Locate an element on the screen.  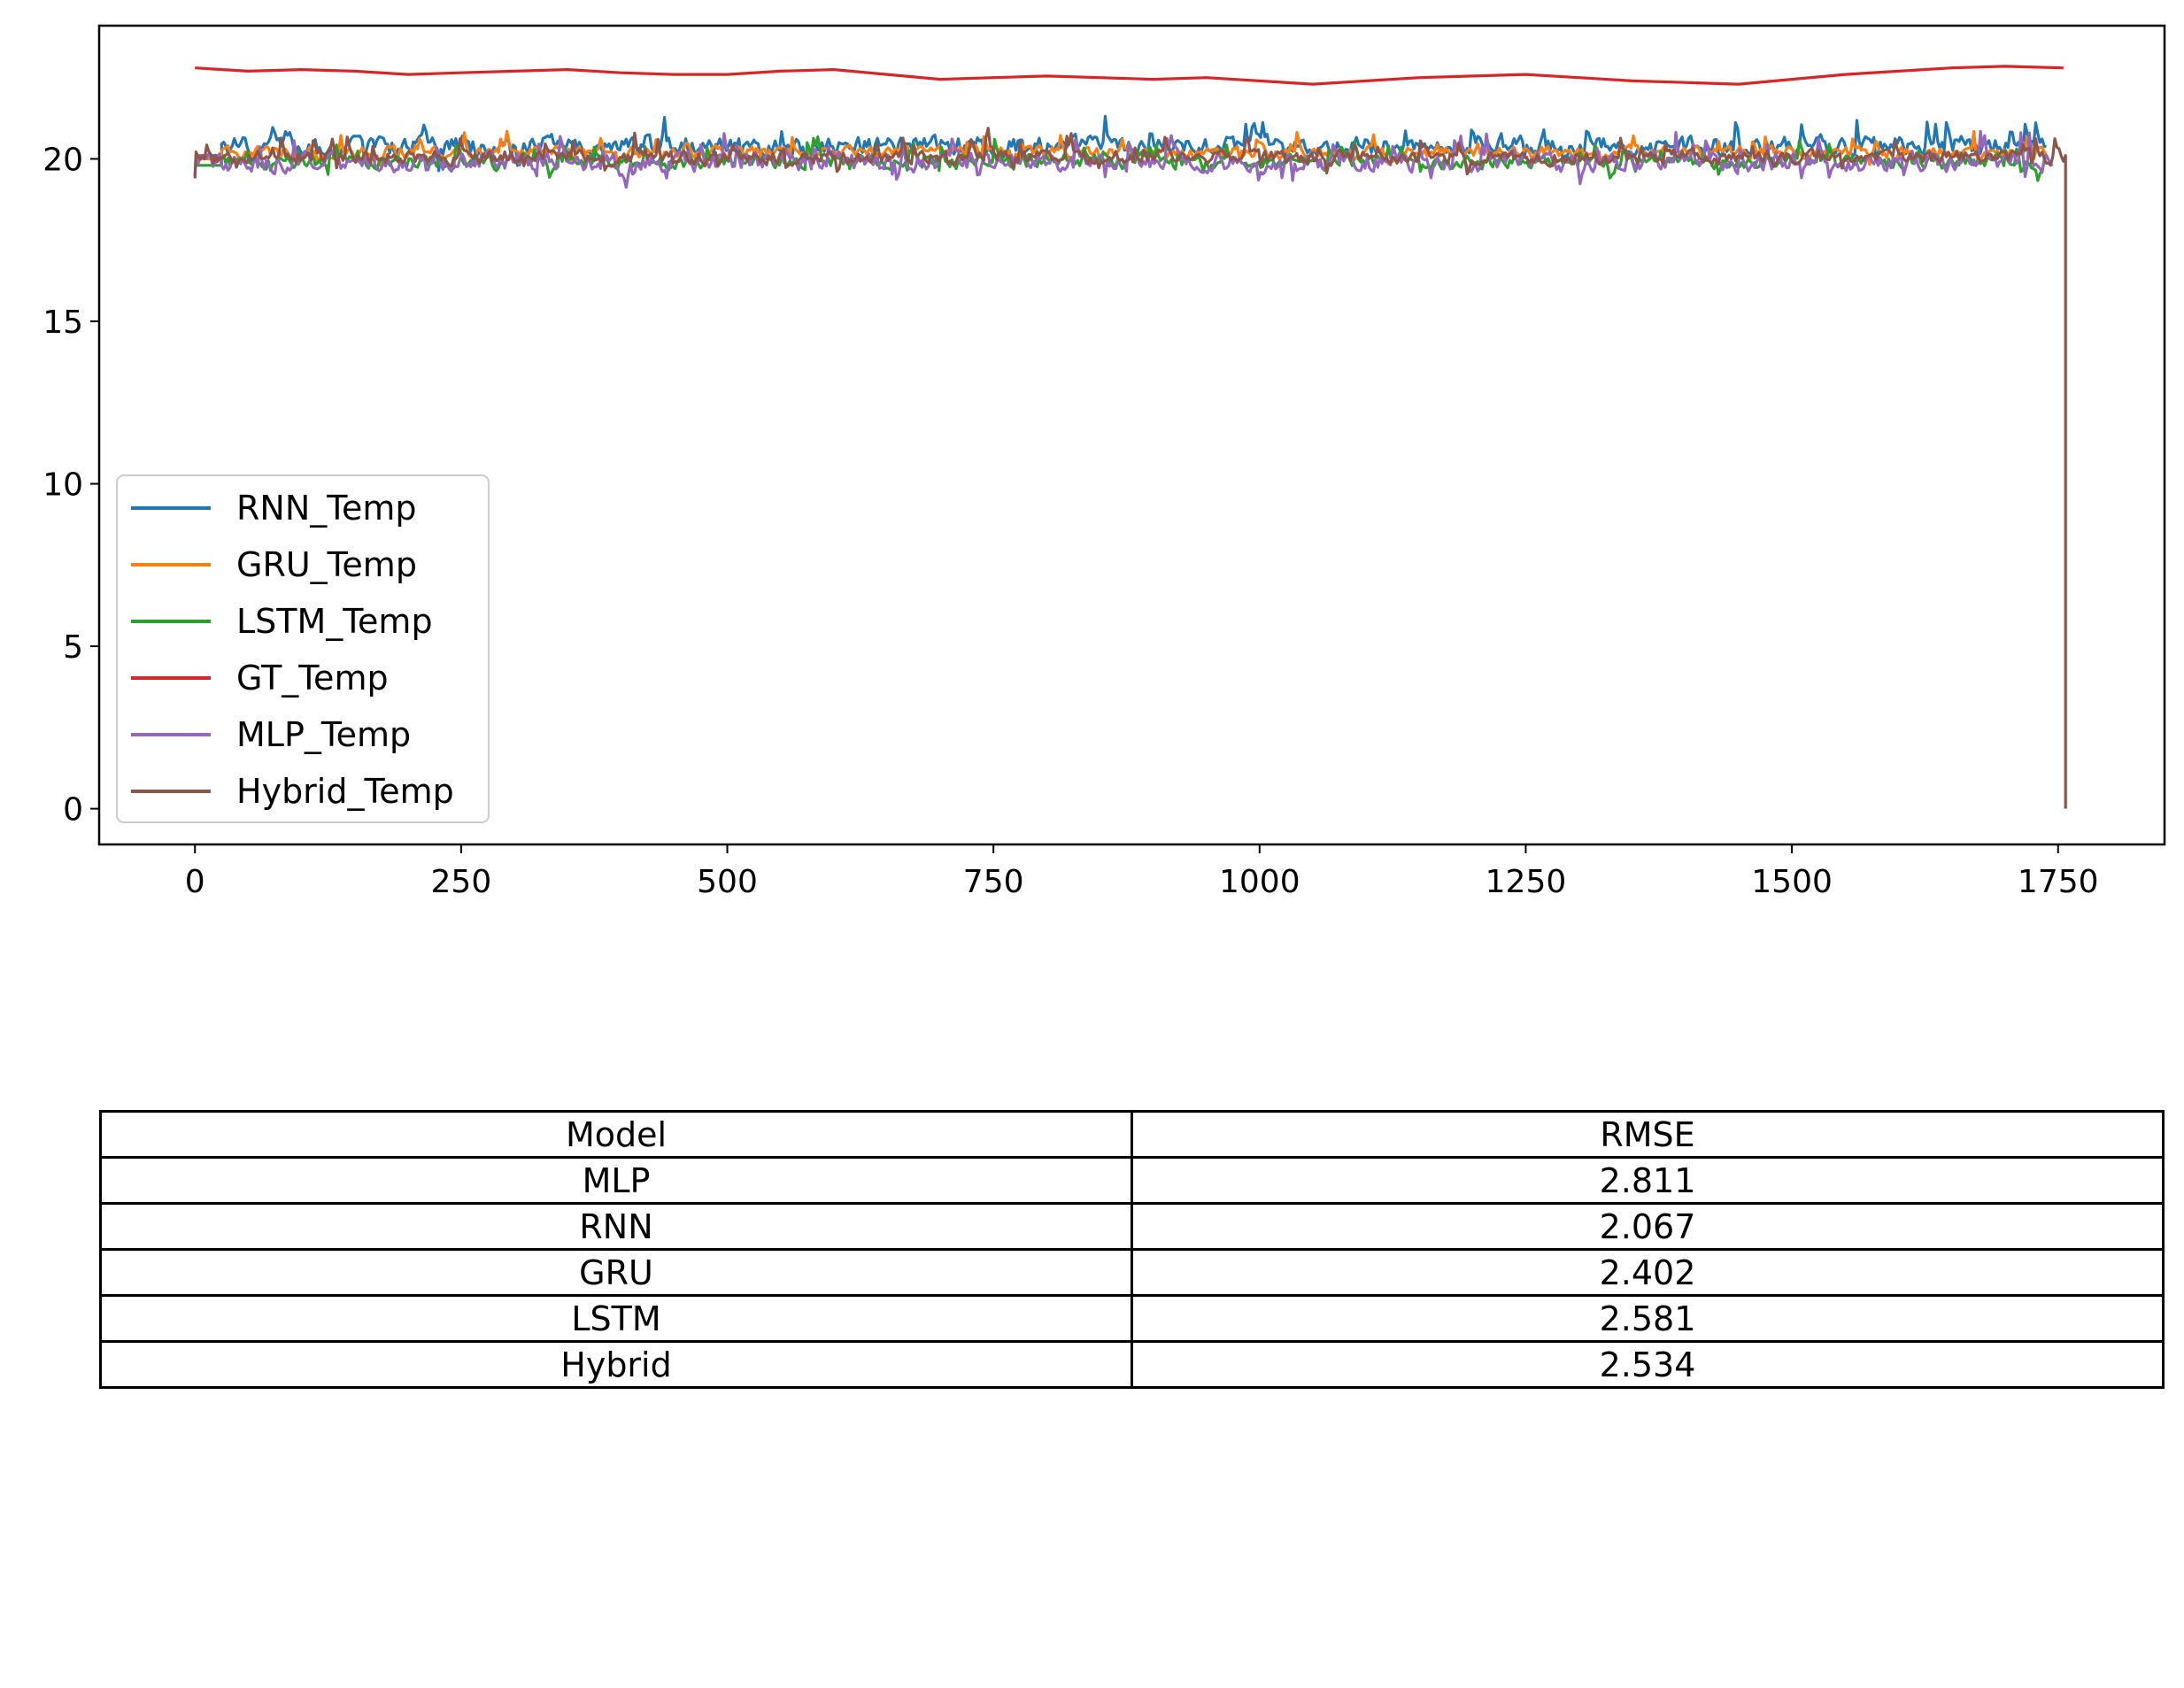
y-tick-label: 20 is located at coordinates (62, 160).